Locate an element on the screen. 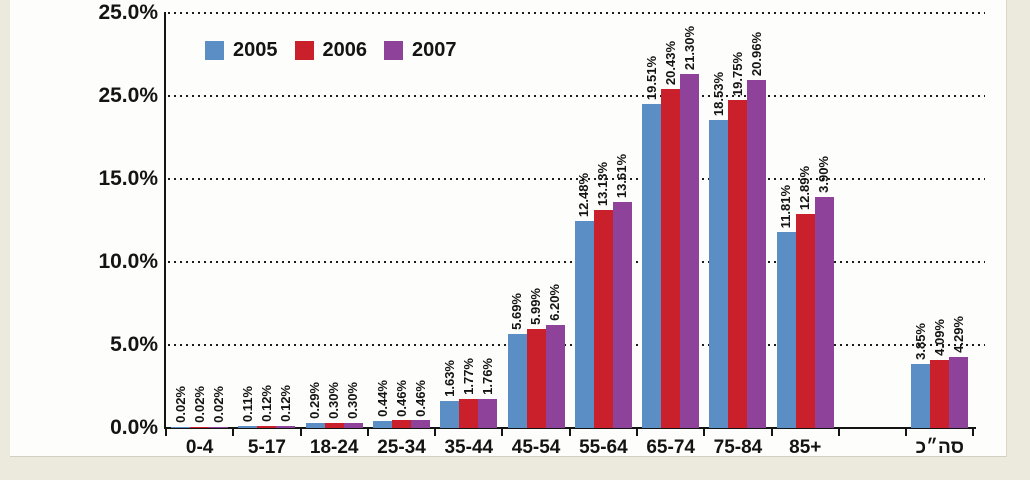 Image resolution: width=1030 pixels, height=480 pixels. bar-value-label: 0.29% is located at coordinates (315, 401).